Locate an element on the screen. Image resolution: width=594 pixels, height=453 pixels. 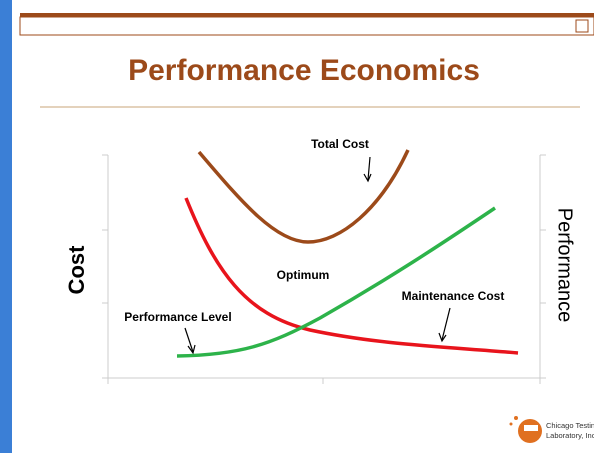
logo: Chicago Testing Laboratory, Inc is located at coordinates (551, 429).